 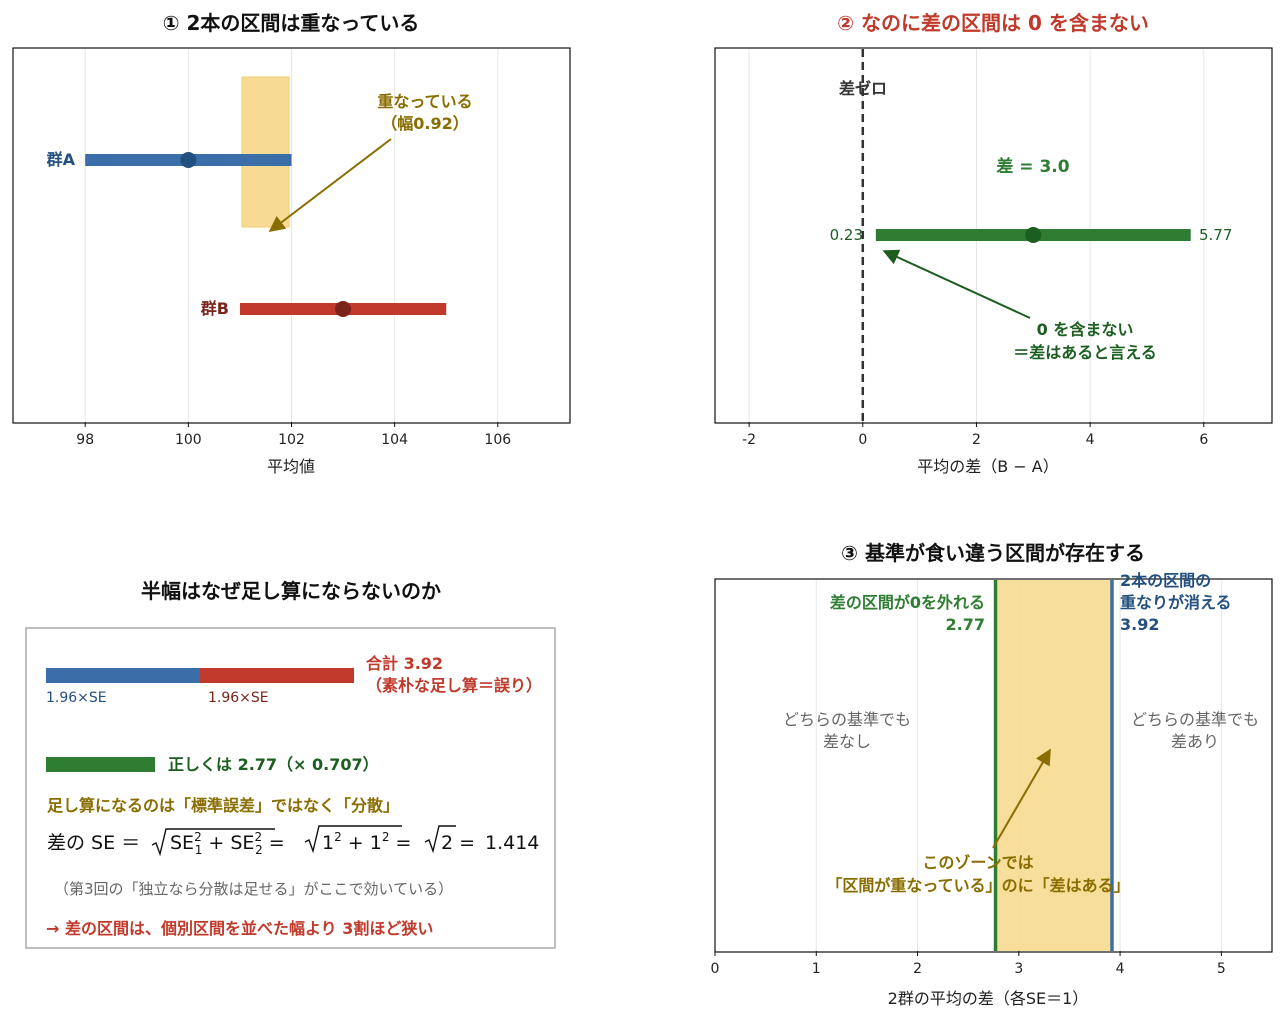 I want to click on formula-term-3: 2 =, so click(x=458, y=843).